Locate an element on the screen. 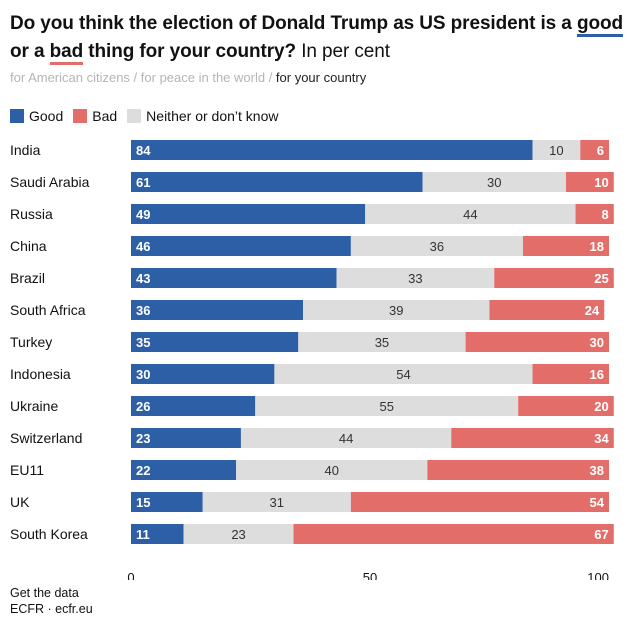 The width and height of the screenshot is (635, 629). bar-value-label: 15 is located at coordinates (143, 502).